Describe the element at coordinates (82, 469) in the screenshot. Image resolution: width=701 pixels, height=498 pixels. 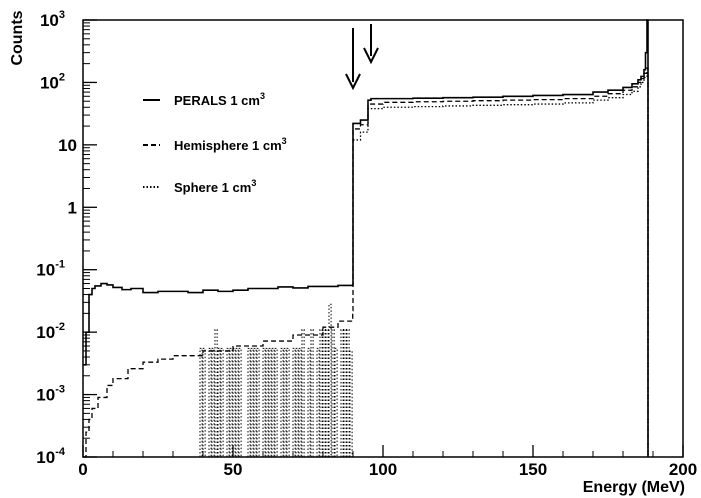
I see `x-tick-label: 0` at that location.